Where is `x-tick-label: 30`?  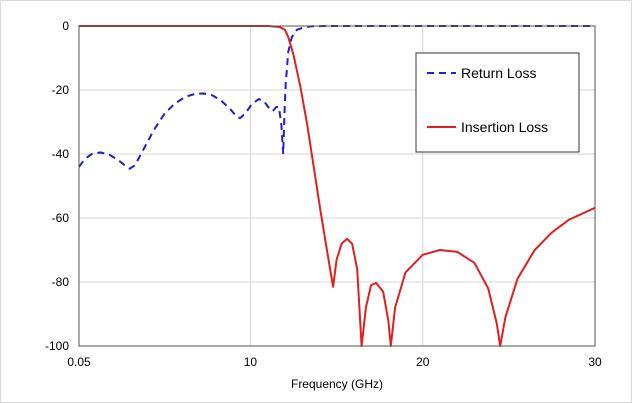
x-tick-label: 30 is located at coordinates (595, 362).